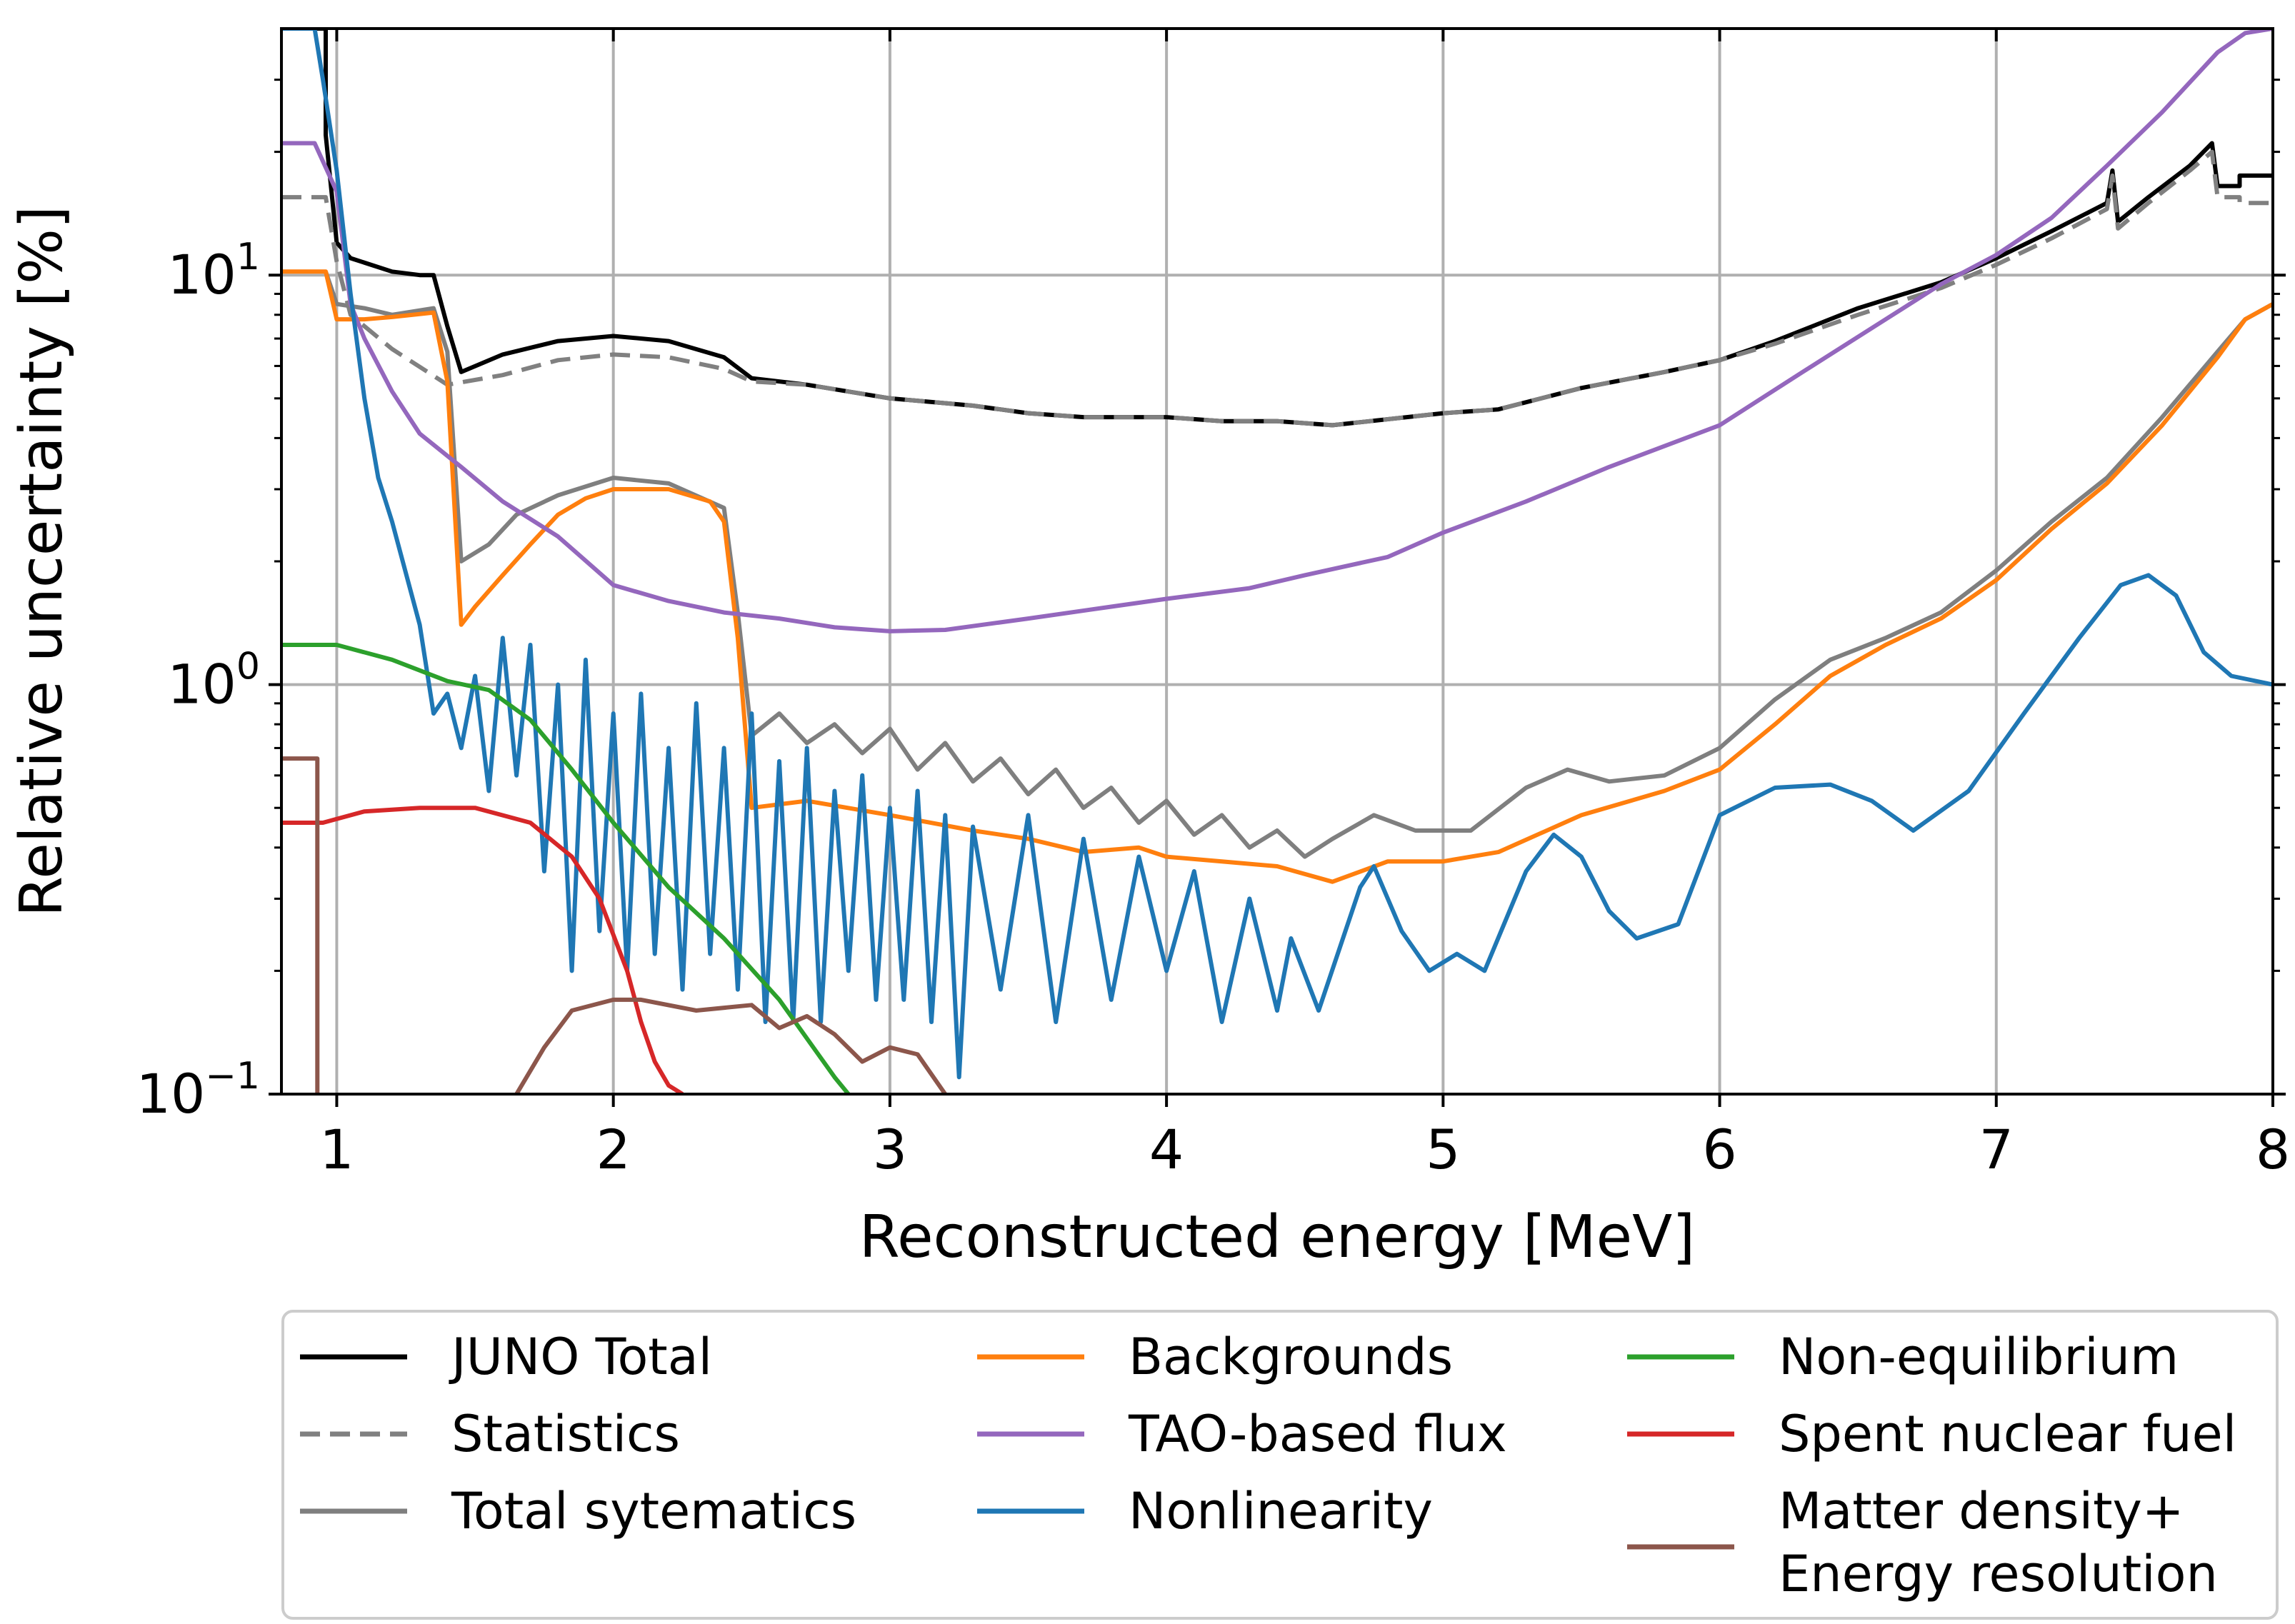 The image size is (2295, 1624). What do you see at coordinates (580, 1357) in the screenshot?
I see `legend-label: JUNO Total` at bounding box center [580, 1357].